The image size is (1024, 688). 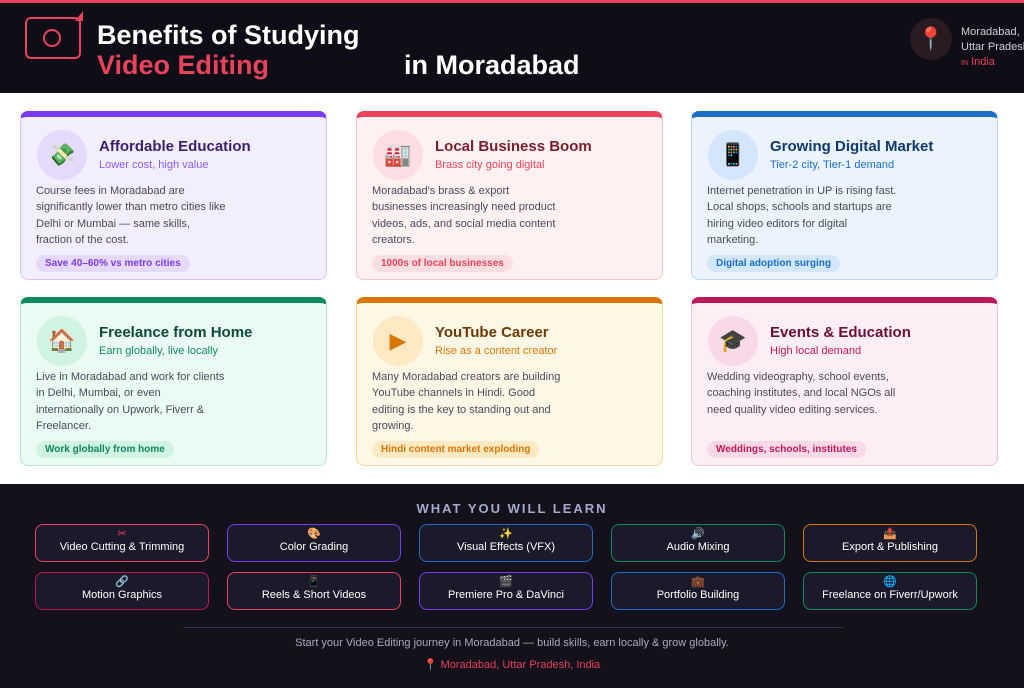 I want to click on video-camera-icon, so click(x=54, y=35).